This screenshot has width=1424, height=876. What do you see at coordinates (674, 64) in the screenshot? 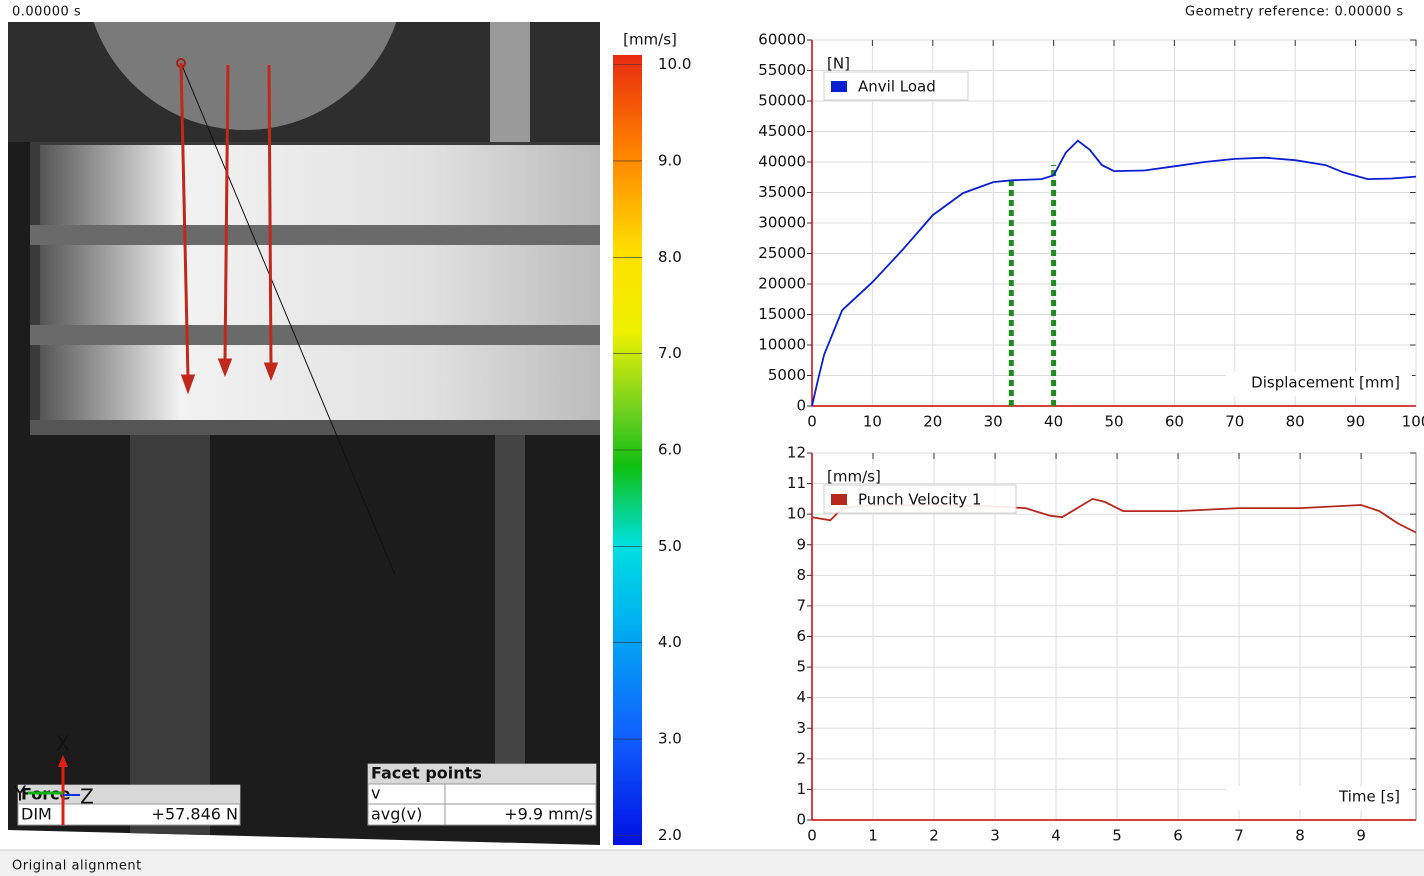
I see `colorbar-tick-label: 10.0` at bounding box center [674, 64].